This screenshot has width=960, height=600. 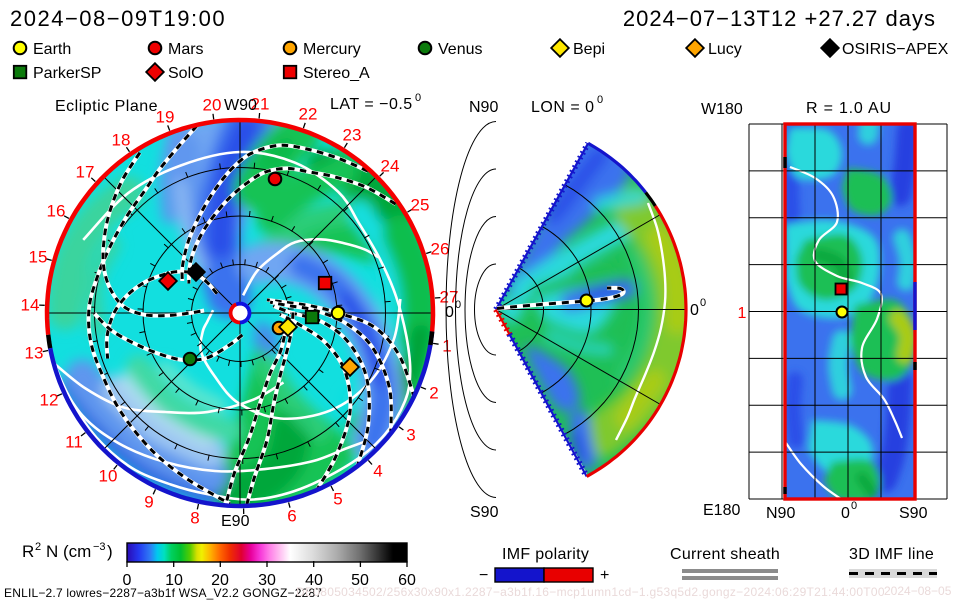 What do you see at coordinates (895, 49) in the screenshot?
I see `svg-text: OSIRIS−APEX` at bounding box center [895, 49].